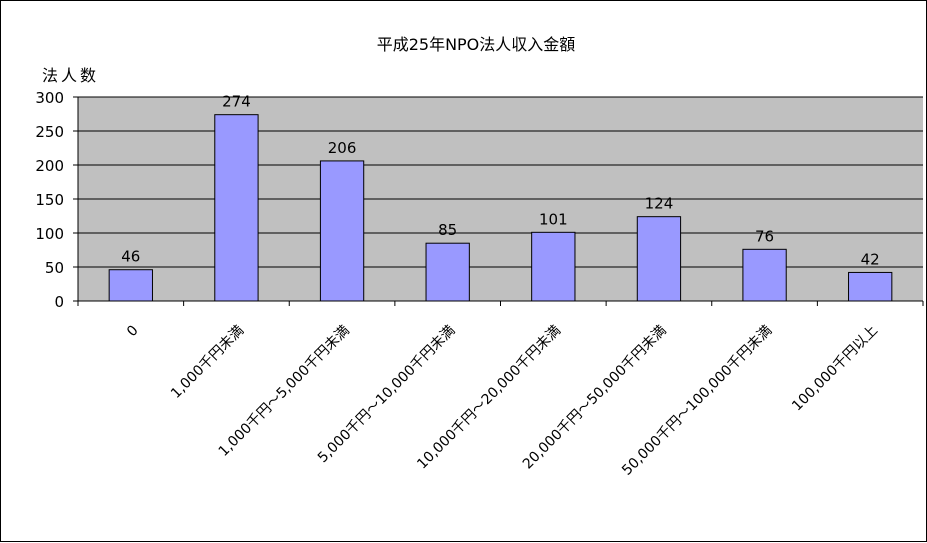 The width and height of the screenshot is (927, 543). Describe the element at coordinates (236, 102) in the screenshot. I see `data-label: 274` at that location.